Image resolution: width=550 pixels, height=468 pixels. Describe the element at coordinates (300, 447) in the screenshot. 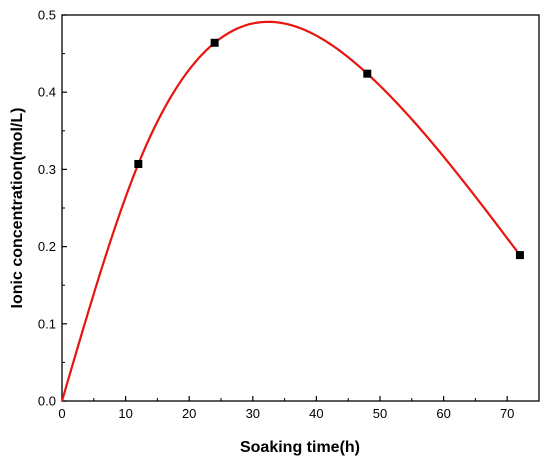

I see `x-axis-title: Soaking time(h)` at that location.